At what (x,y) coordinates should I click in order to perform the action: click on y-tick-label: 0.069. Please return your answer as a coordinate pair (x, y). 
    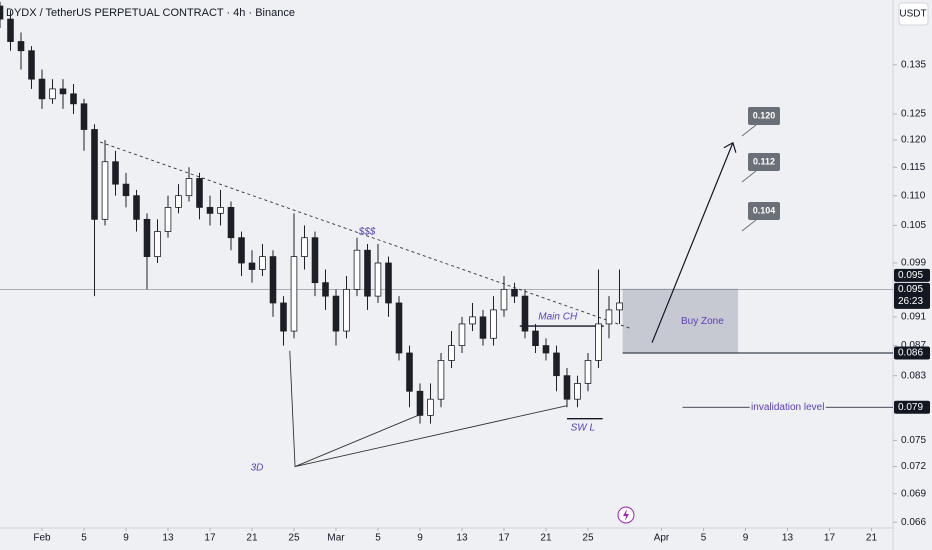
    Looking at the image, I should click on (913, 493).